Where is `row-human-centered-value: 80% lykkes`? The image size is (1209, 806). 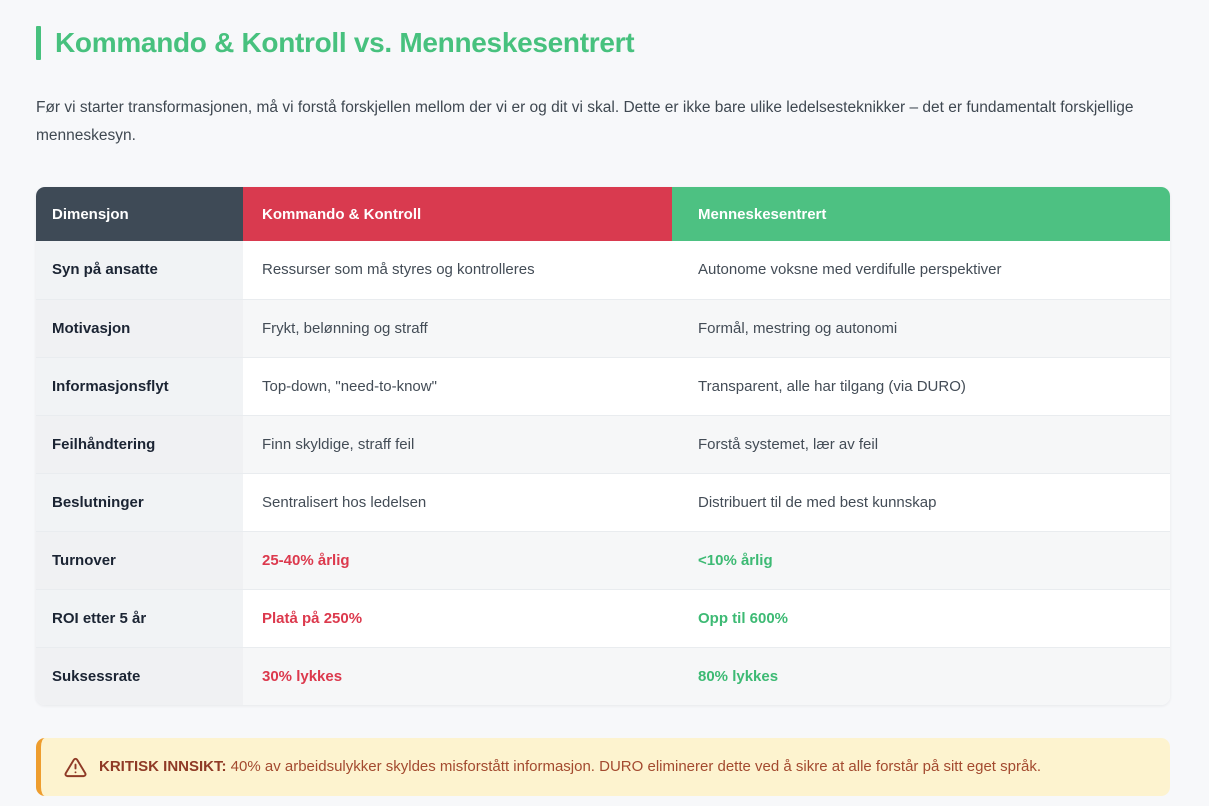 row-human-centered-value: 80% lykkes is located at coordinates (921, 675).